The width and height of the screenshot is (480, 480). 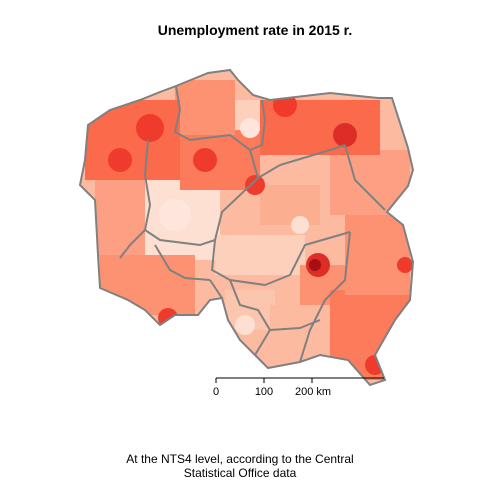 What do you see at coordinates (216, 392) in the screenshot?
I see `scale-label-0: 0` at bounding box center [216, 392].